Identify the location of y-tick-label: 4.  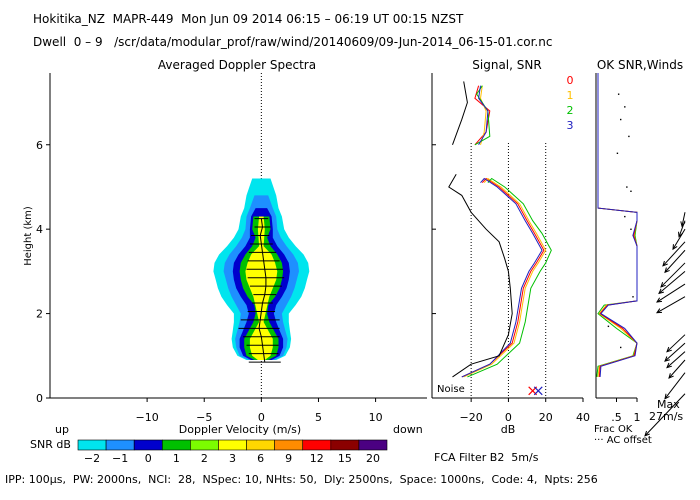
(39, 229).